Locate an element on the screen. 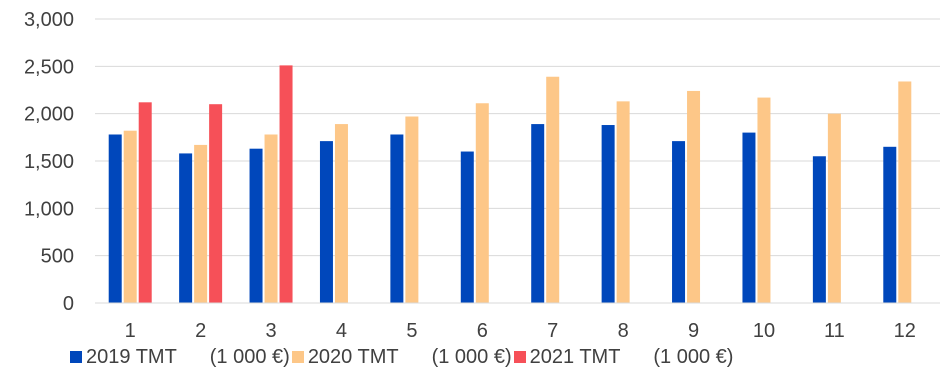 The height and width of the screenshot is (372, 949). y-tick-label: 1,500 is located at coordinates (49, 162).